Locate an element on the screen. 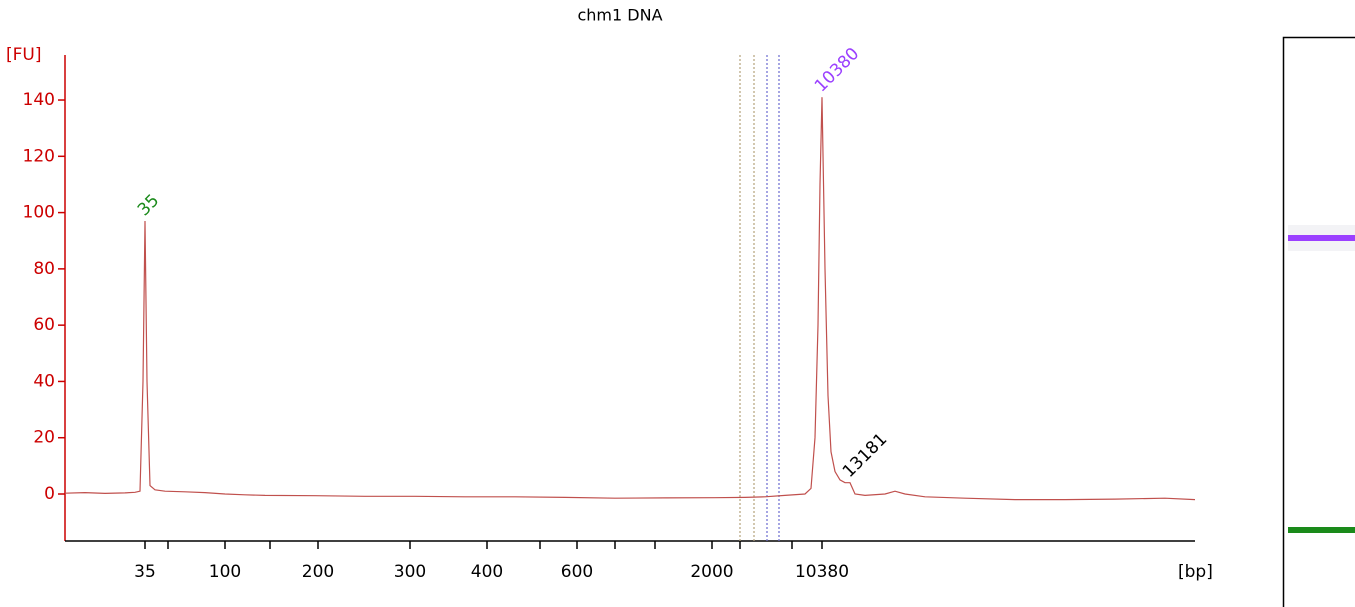 The height and width of the screenshot is (607, 1355). y-tick-label: 40 is located at coordinates (44, 381).